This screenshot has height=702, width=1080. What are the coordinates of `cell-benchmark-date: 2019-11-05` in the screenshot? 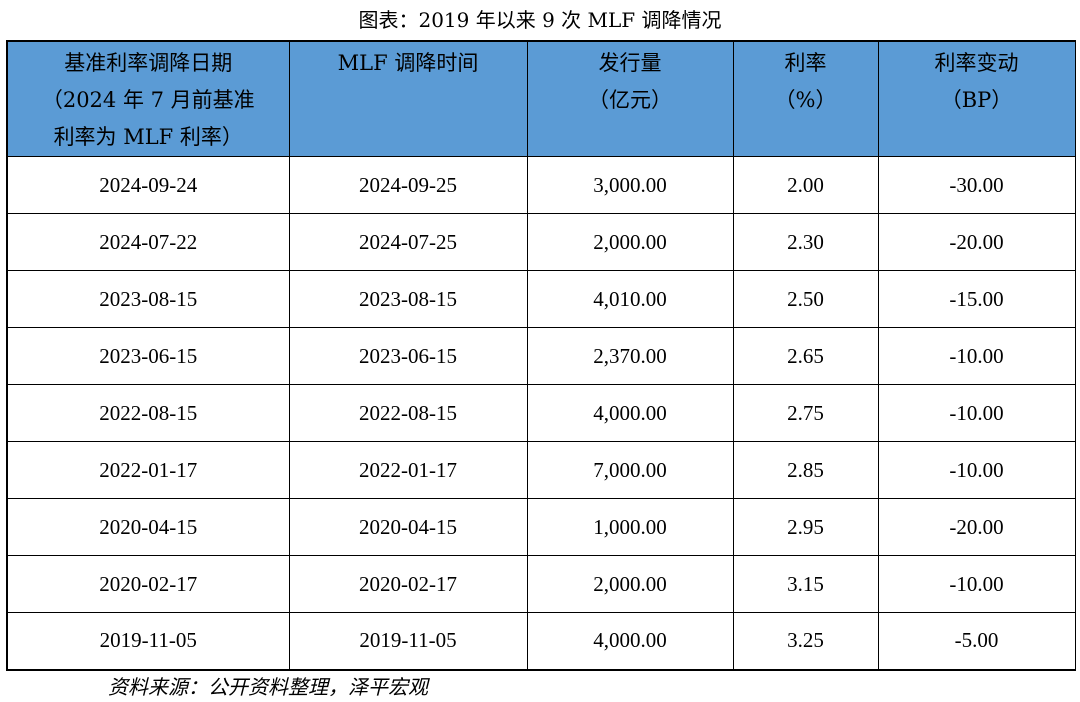 It's located at (148, 641).